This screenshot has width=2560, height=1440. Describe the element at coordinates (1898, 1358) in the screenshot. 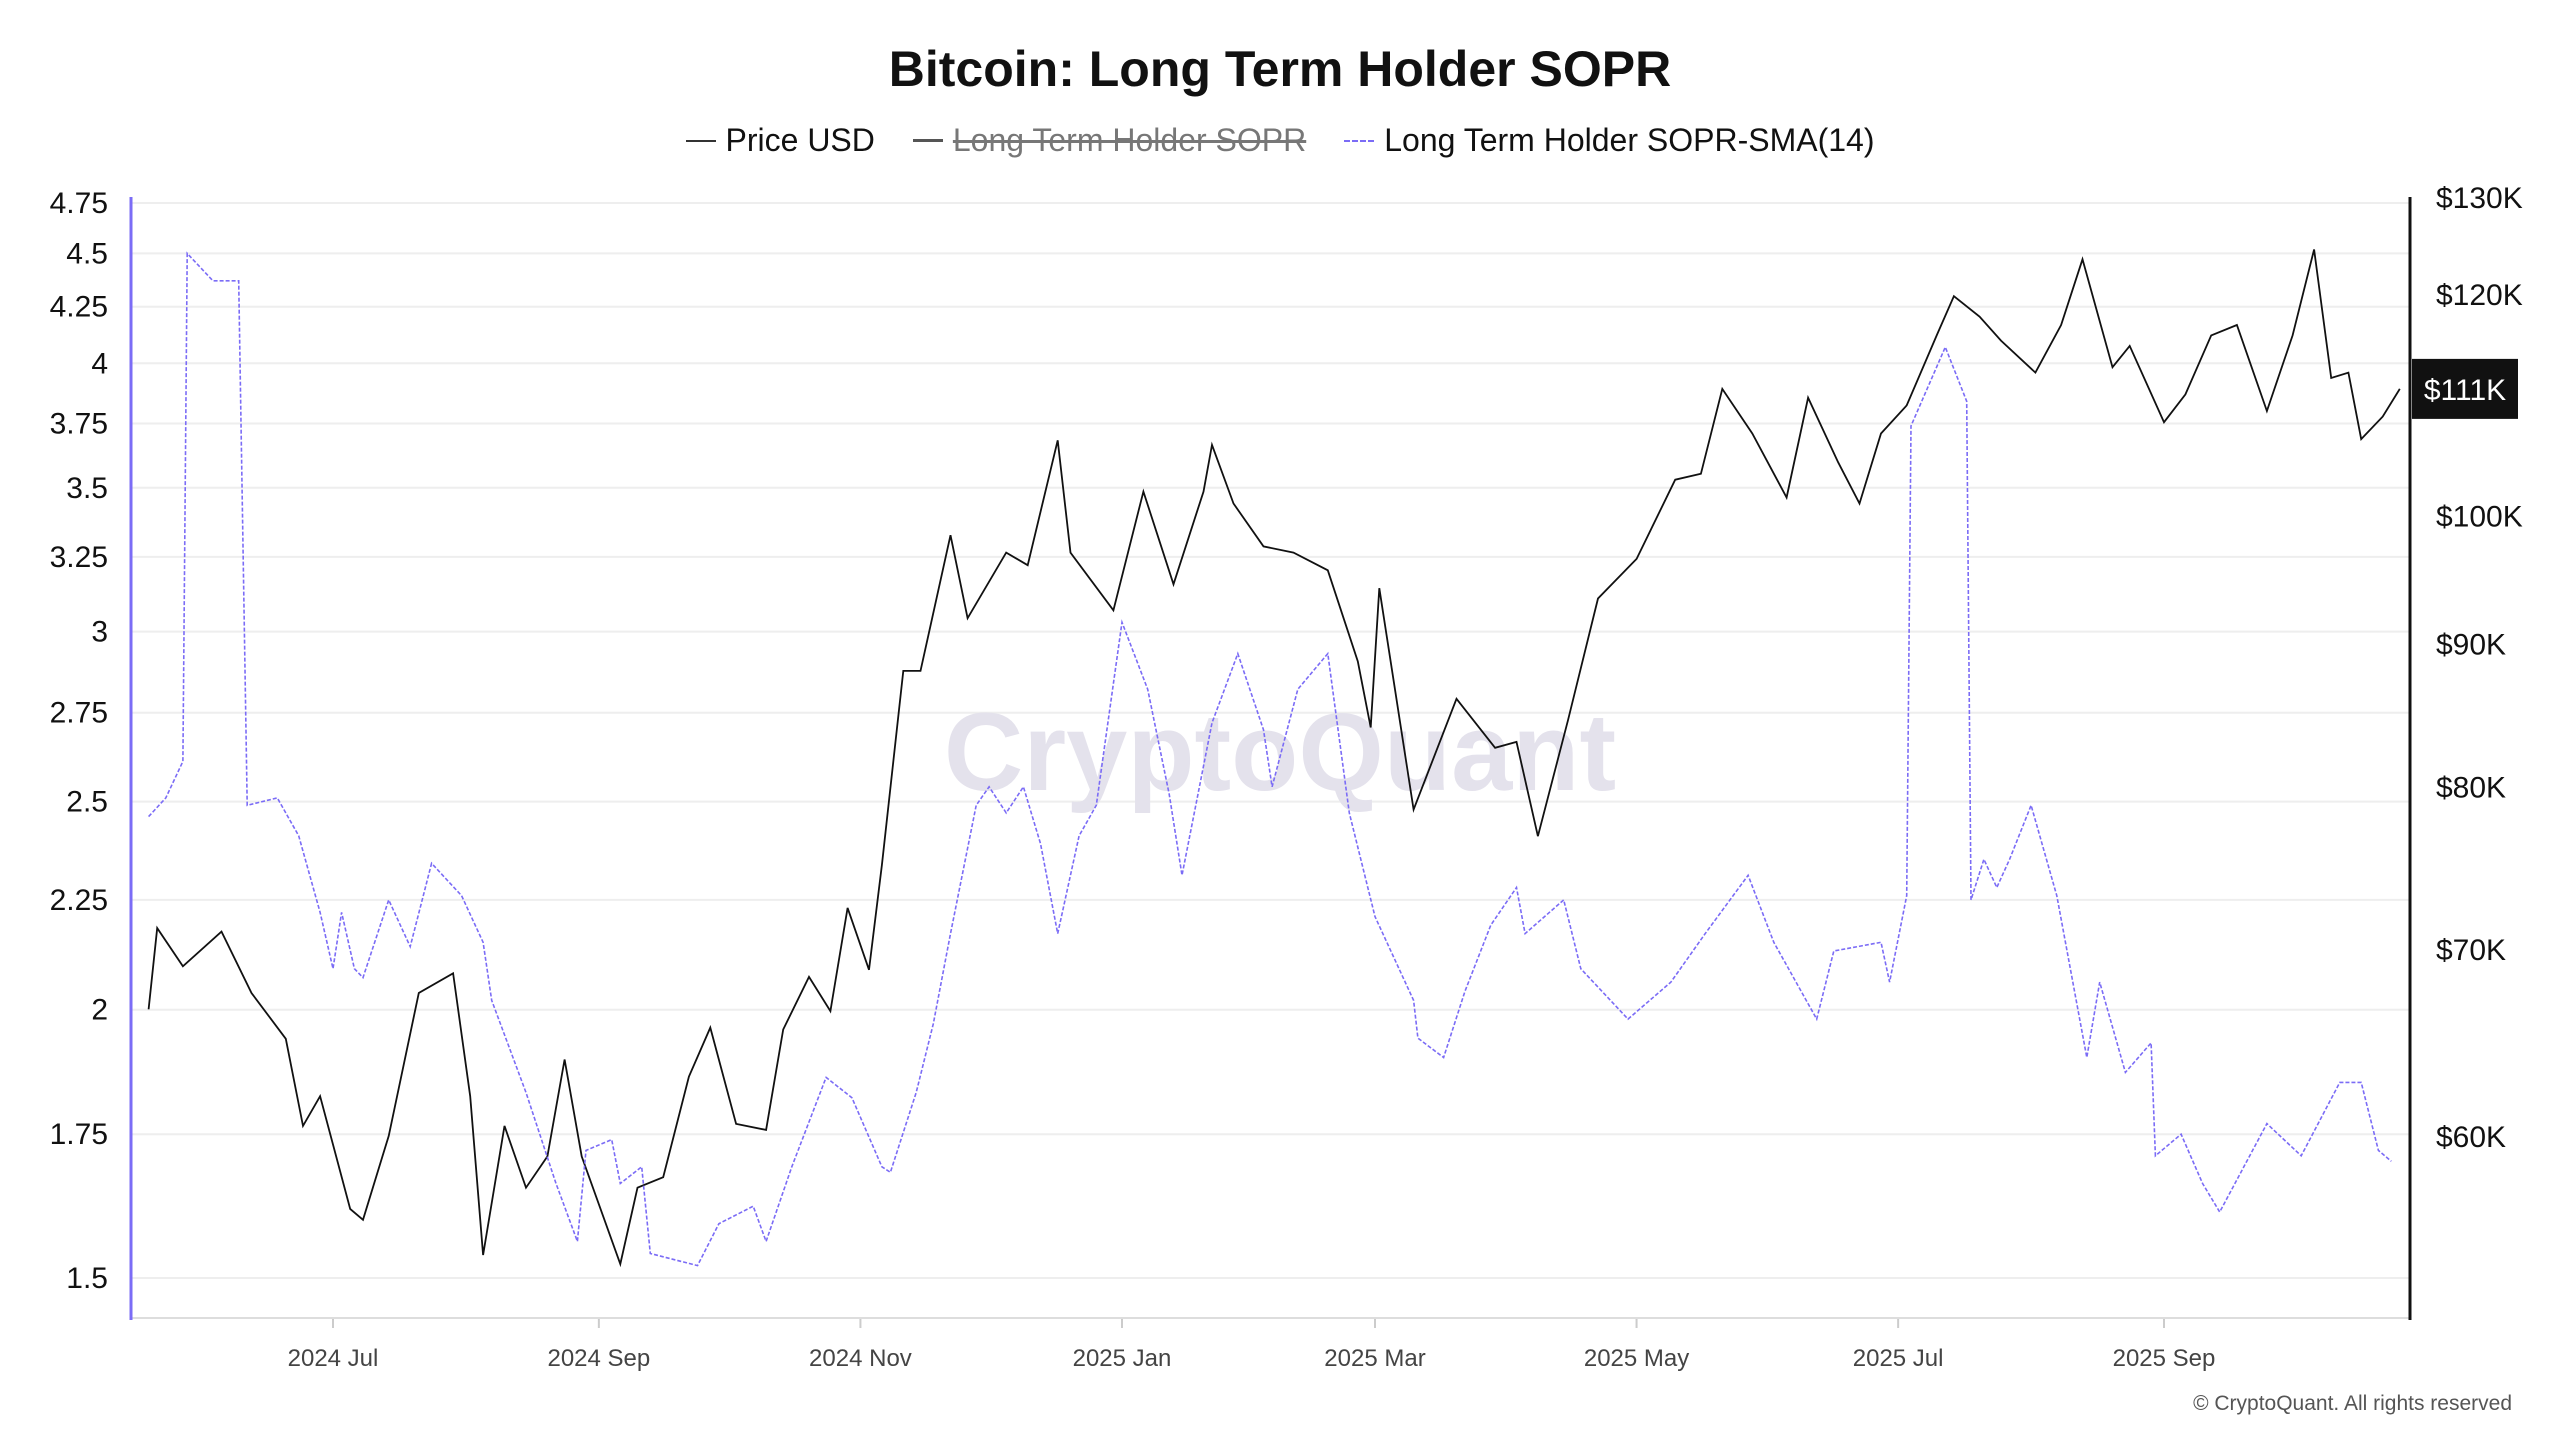

I see `x-axis-tick-label: 2025 Jul` at that location.